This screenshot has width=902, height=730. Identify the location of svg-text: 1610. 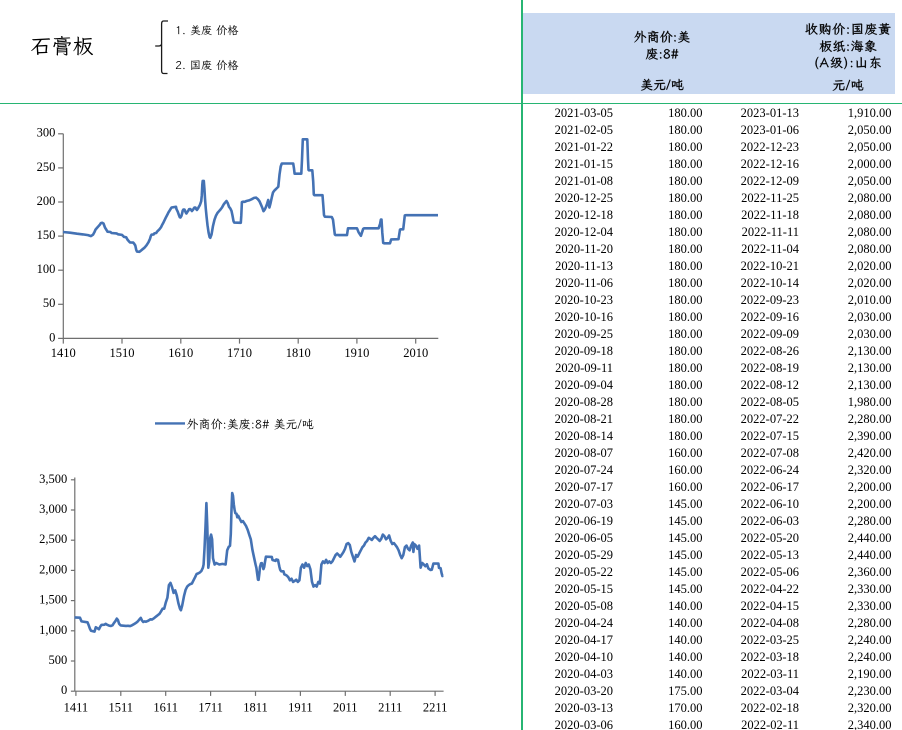
(180, 353).